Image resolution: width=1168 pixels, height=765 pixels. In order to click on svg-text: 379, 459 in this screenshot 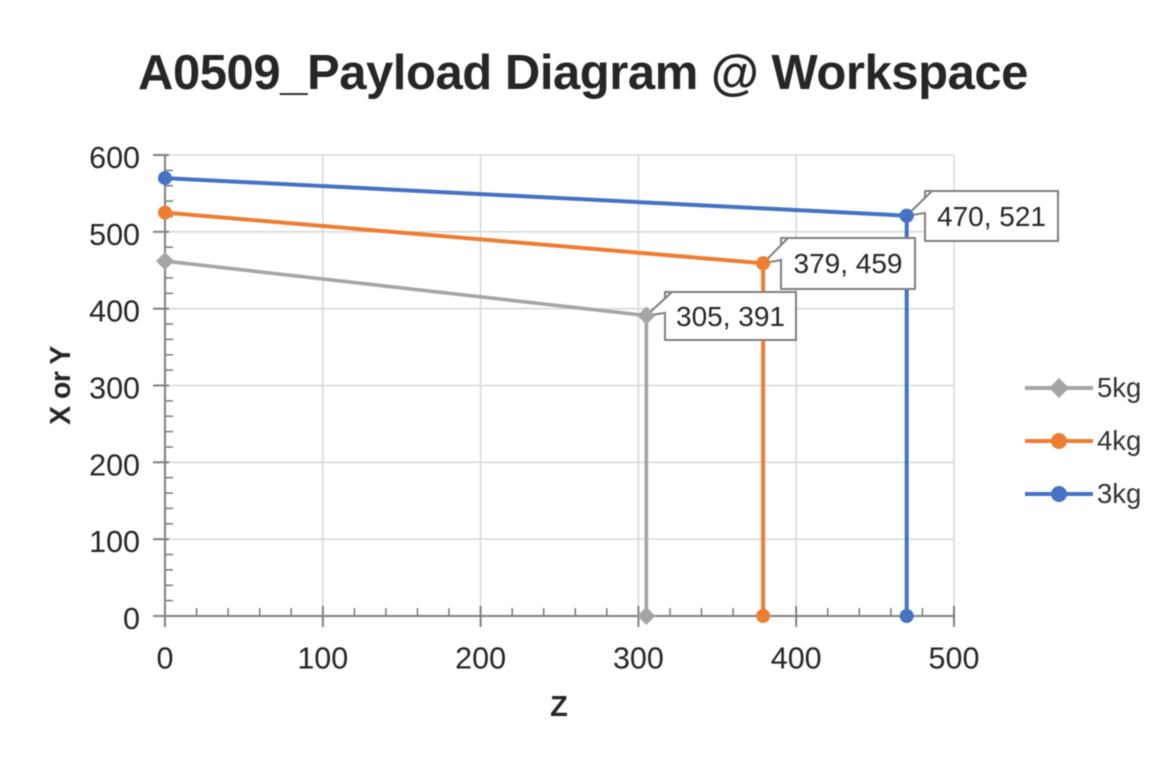, I will do `click(848, 263)`.